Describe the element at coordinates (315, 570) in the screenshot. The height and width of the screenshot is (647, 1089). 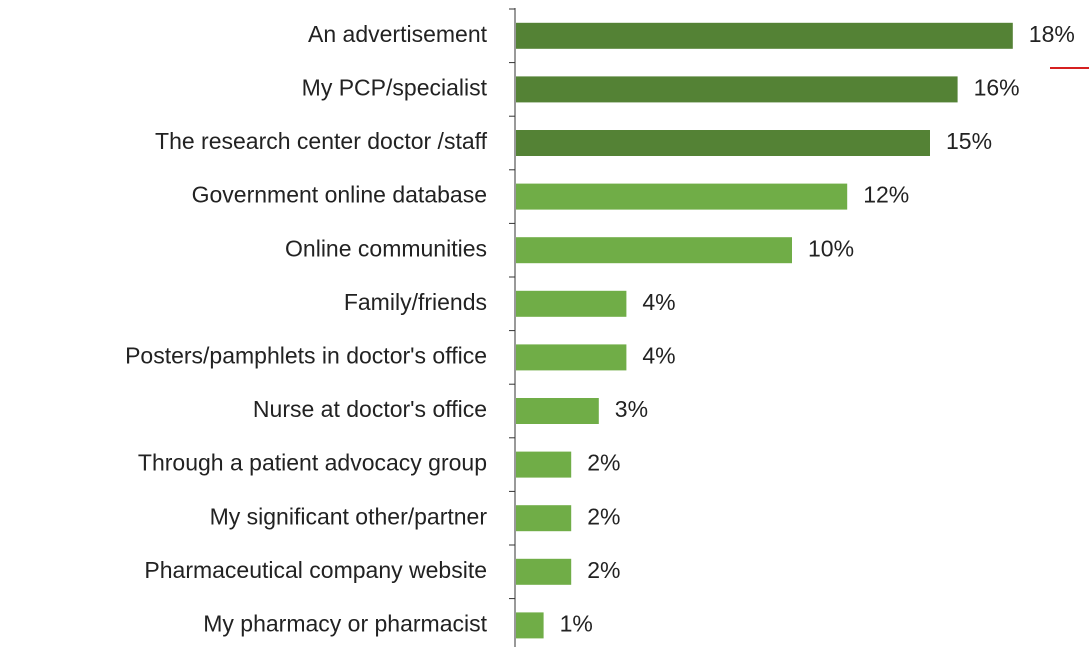
I see `category-label: Pharmaceutical company website` at that location.